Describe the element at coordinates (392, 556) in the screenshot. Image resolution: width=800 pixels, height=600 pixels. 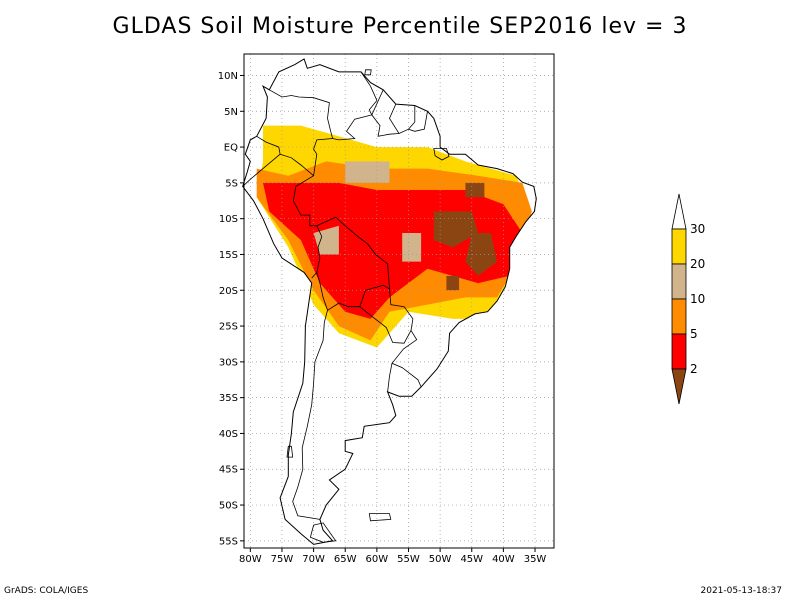
I see `longitude-labels: 80W 75W 70W 65W 60W 55W 50W 45W 40W 35W` at that location.